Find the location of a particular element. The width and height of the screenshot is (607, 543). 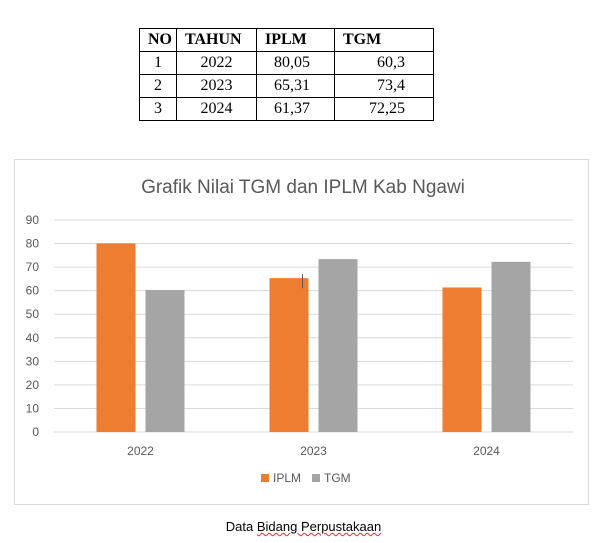

y-tick-label: 80 is located at coordinates (33, 244).